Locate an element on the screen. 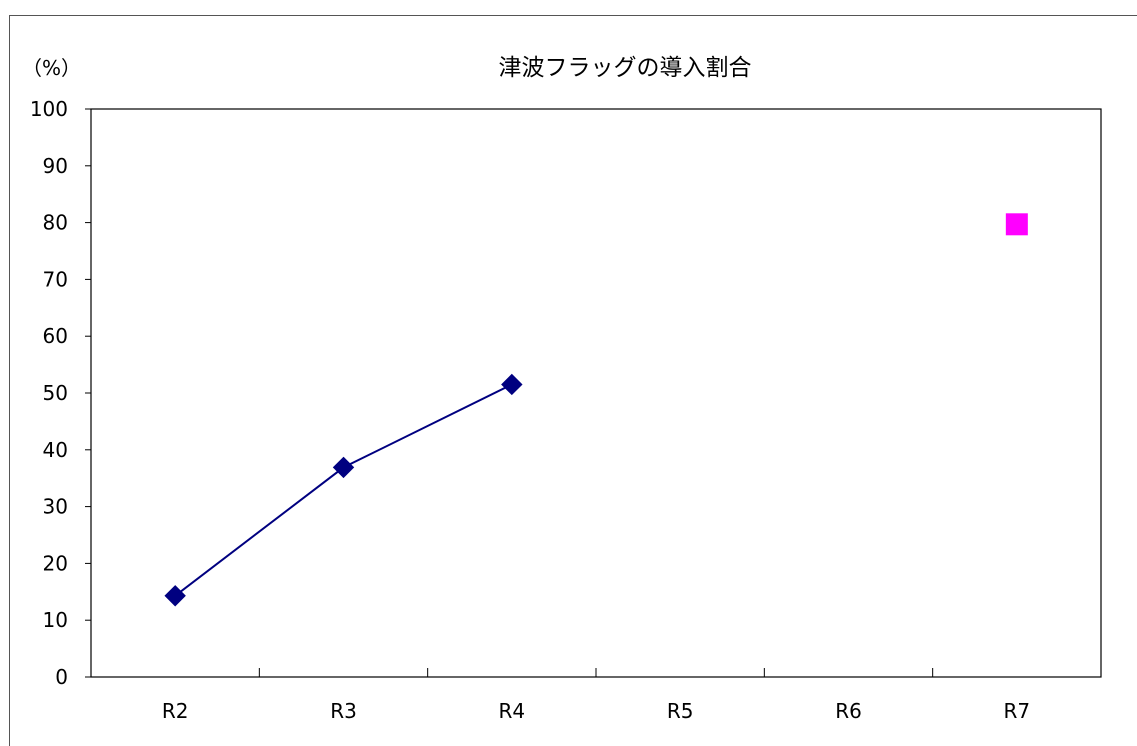 The height and width of the screenshot is (746, 1137). y-tick-label: 40 is located at coordinates (55, 450).